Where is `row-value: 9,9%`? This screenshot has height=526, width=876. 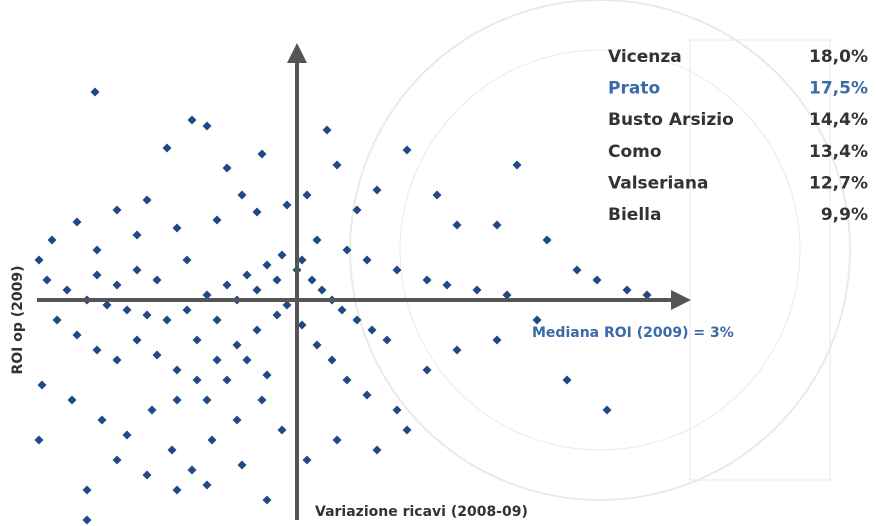
row-value: 9,9% is located at coordinates (844, 215).